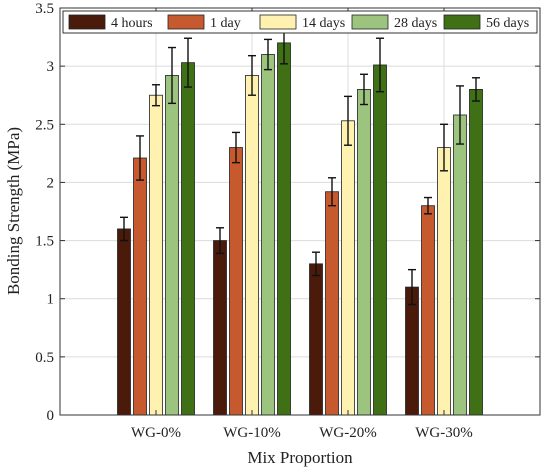 Image resolution: width=550 pixels, height=473 pixels. I want to click on x-tick-label: WG-10%, so click(251, 433).